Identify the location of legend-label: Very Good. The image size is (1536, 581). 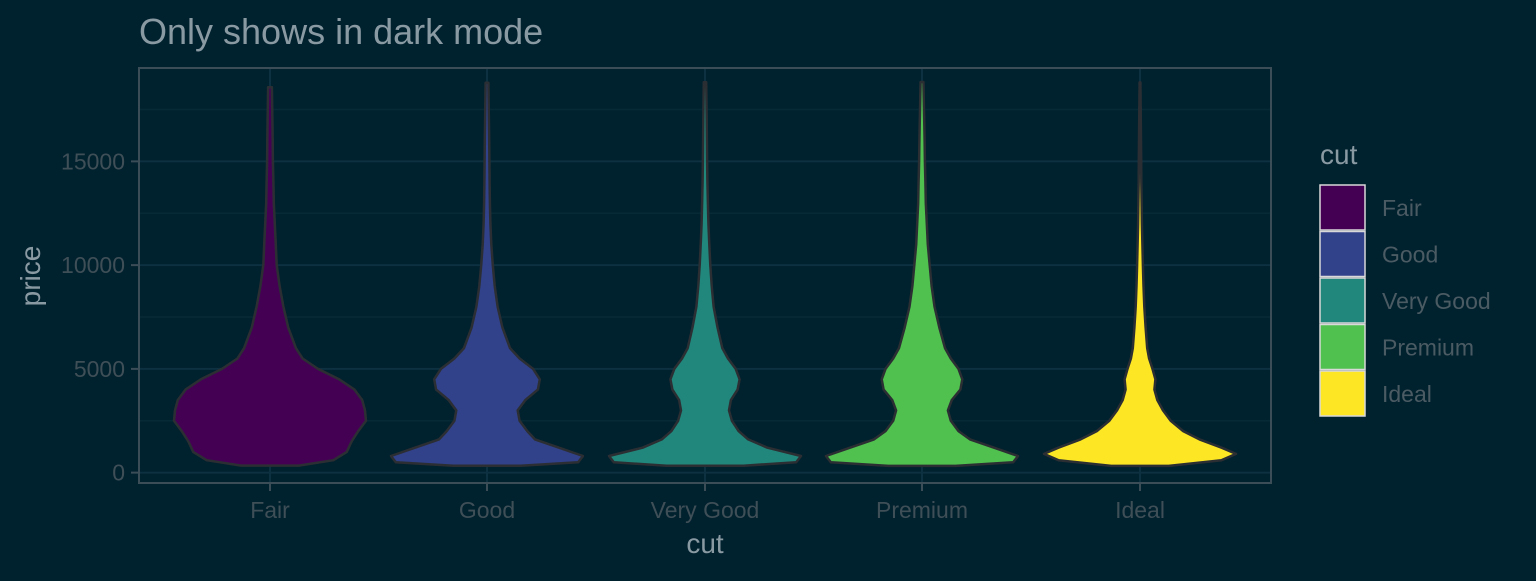
(1436, 301).